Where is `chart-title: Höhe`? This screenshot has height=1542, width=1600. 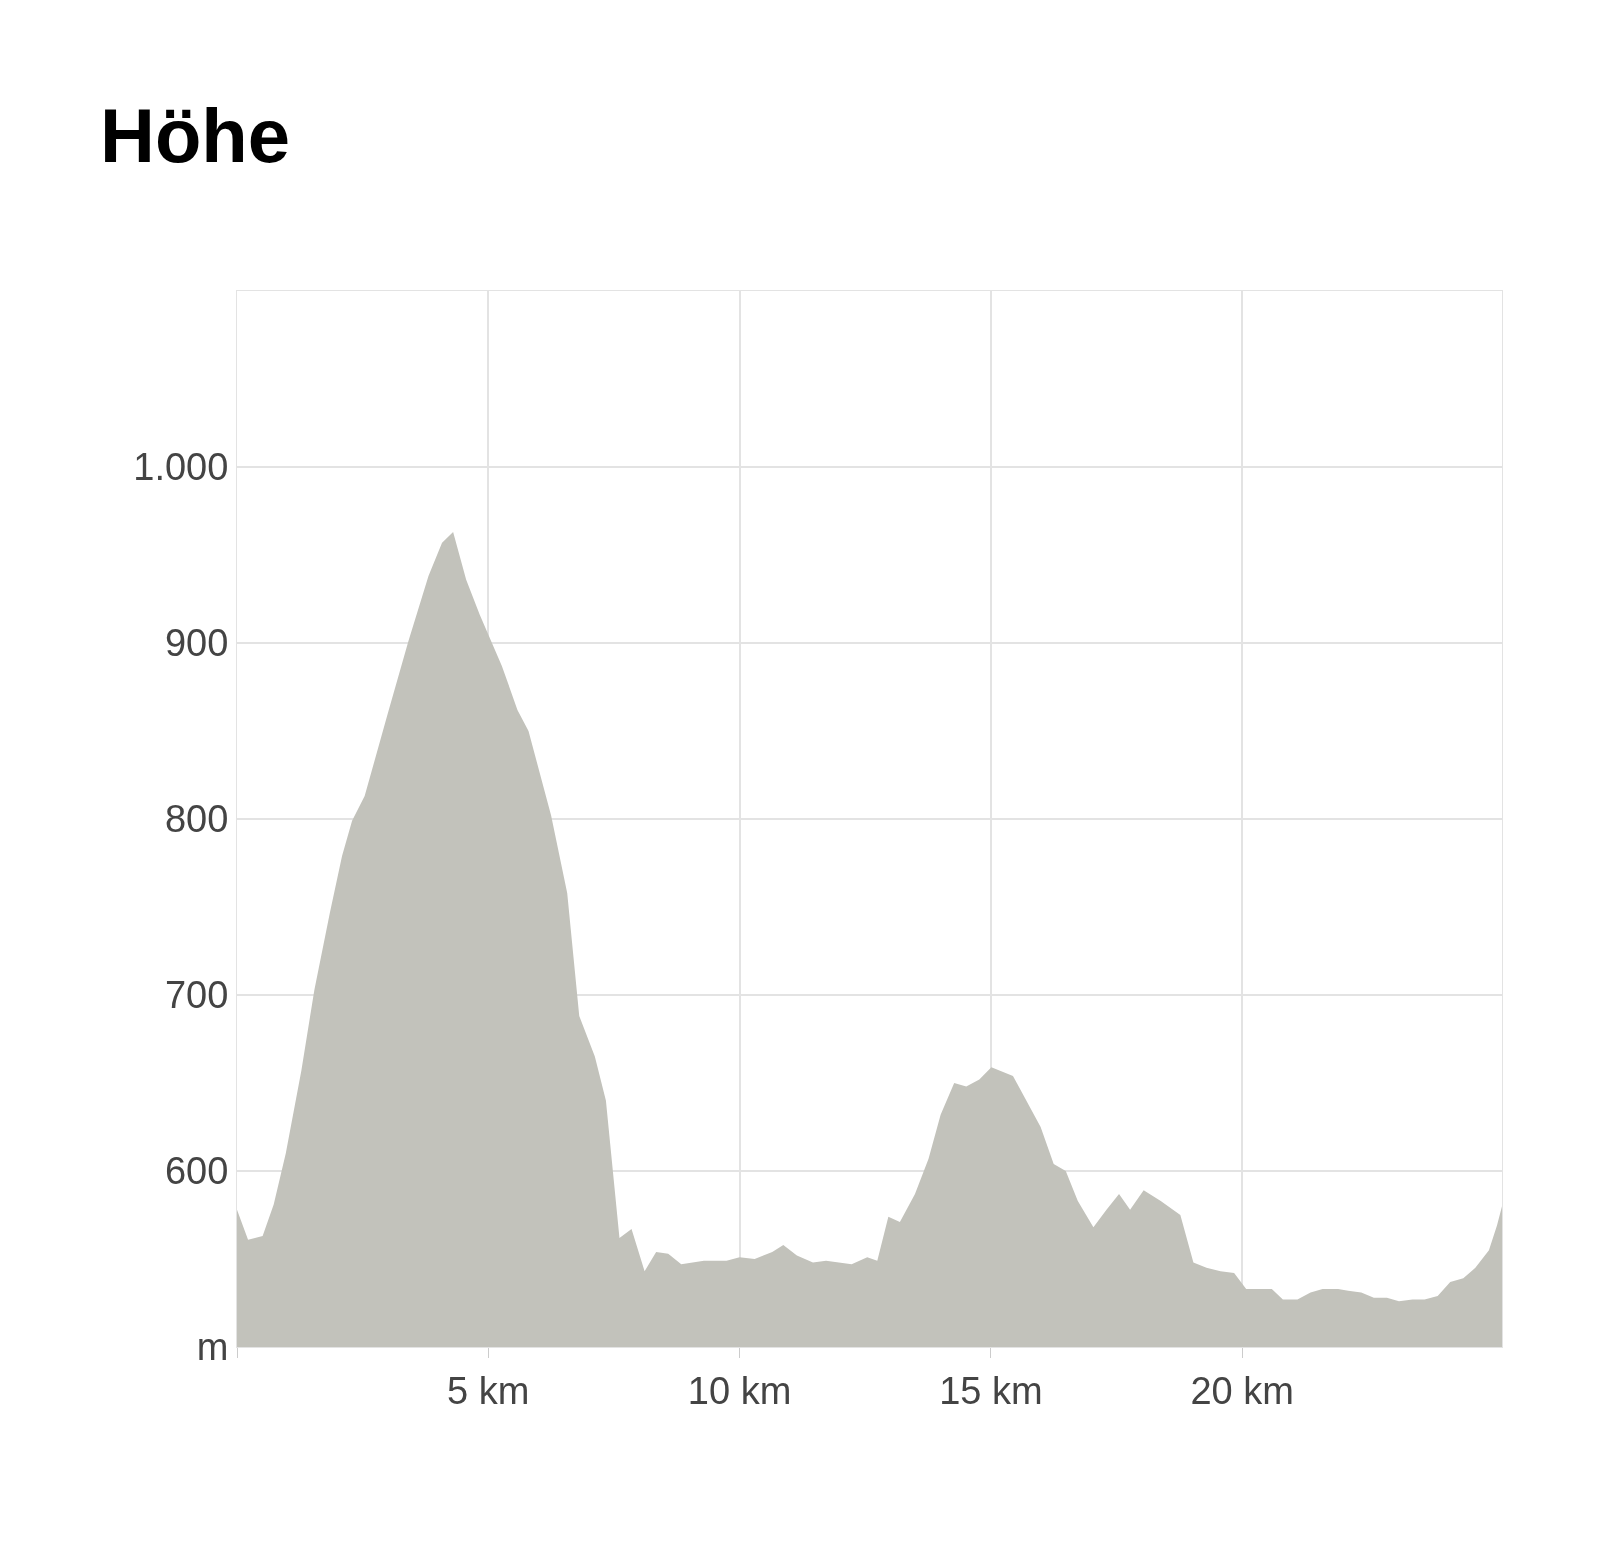
chart-title: Höhe is located at coordinates (195, 135).